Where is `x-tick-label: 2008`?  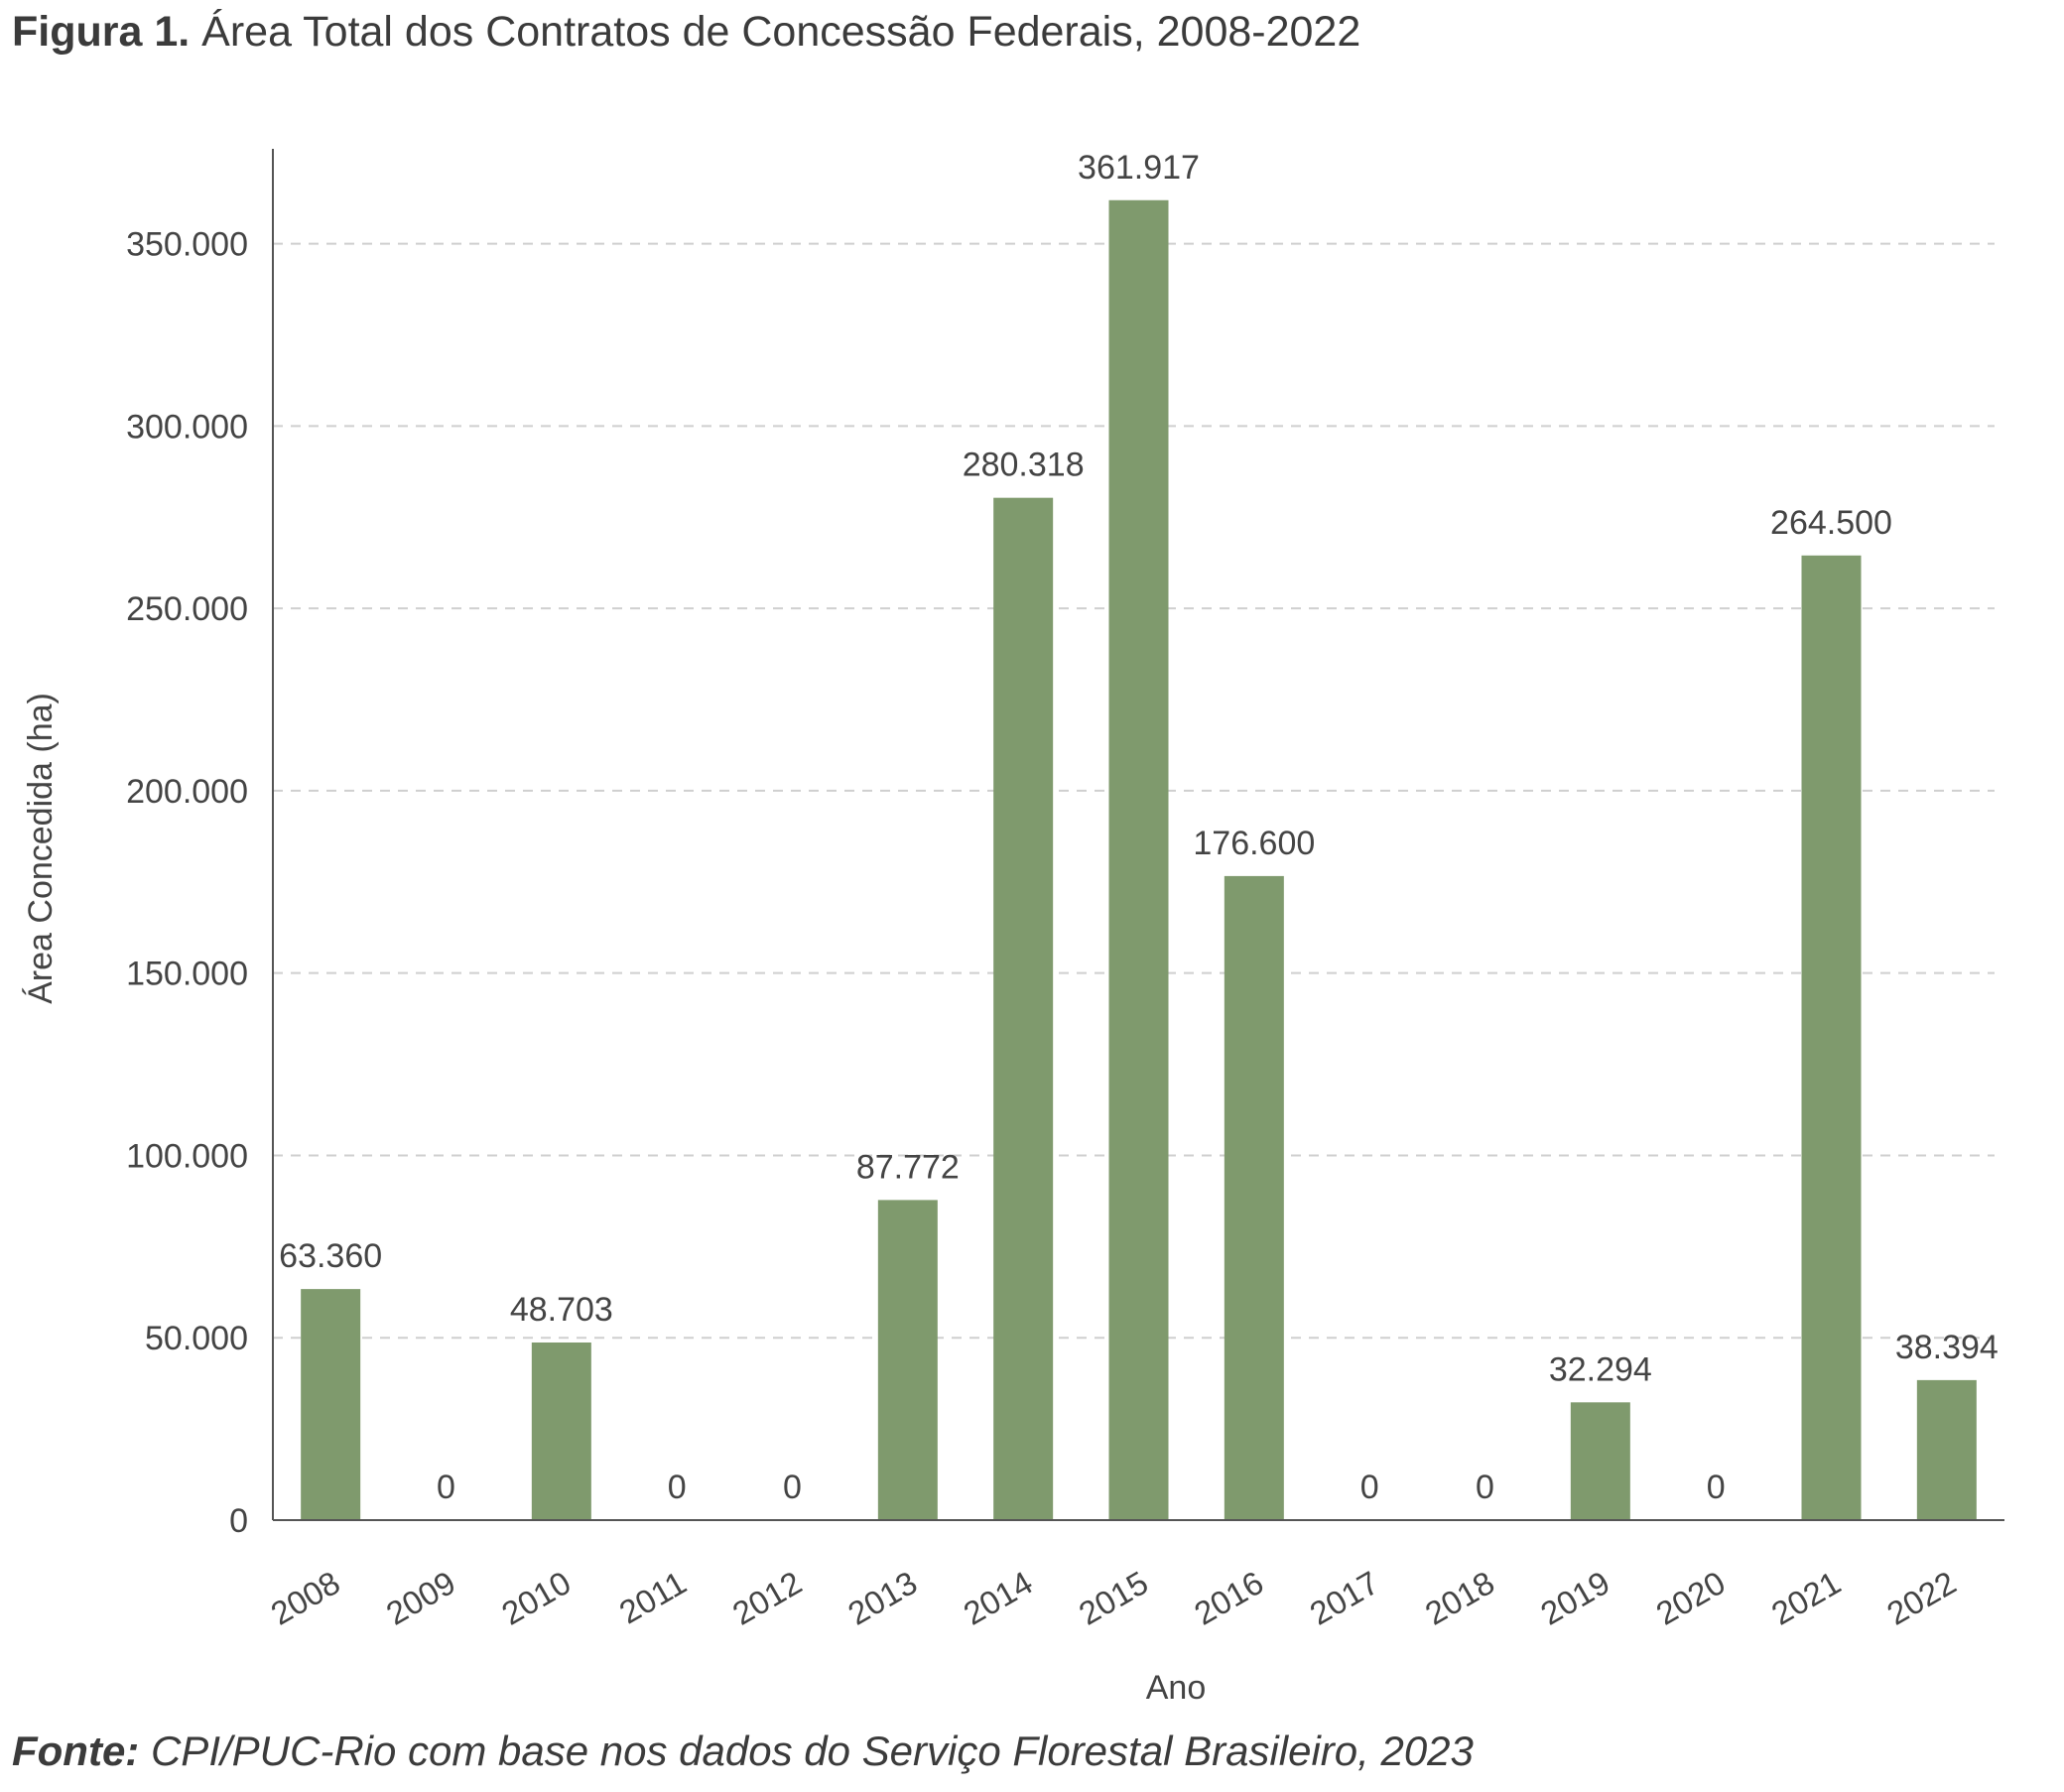 x-tick-label: 2008 is located at coordinates (306, 1598).